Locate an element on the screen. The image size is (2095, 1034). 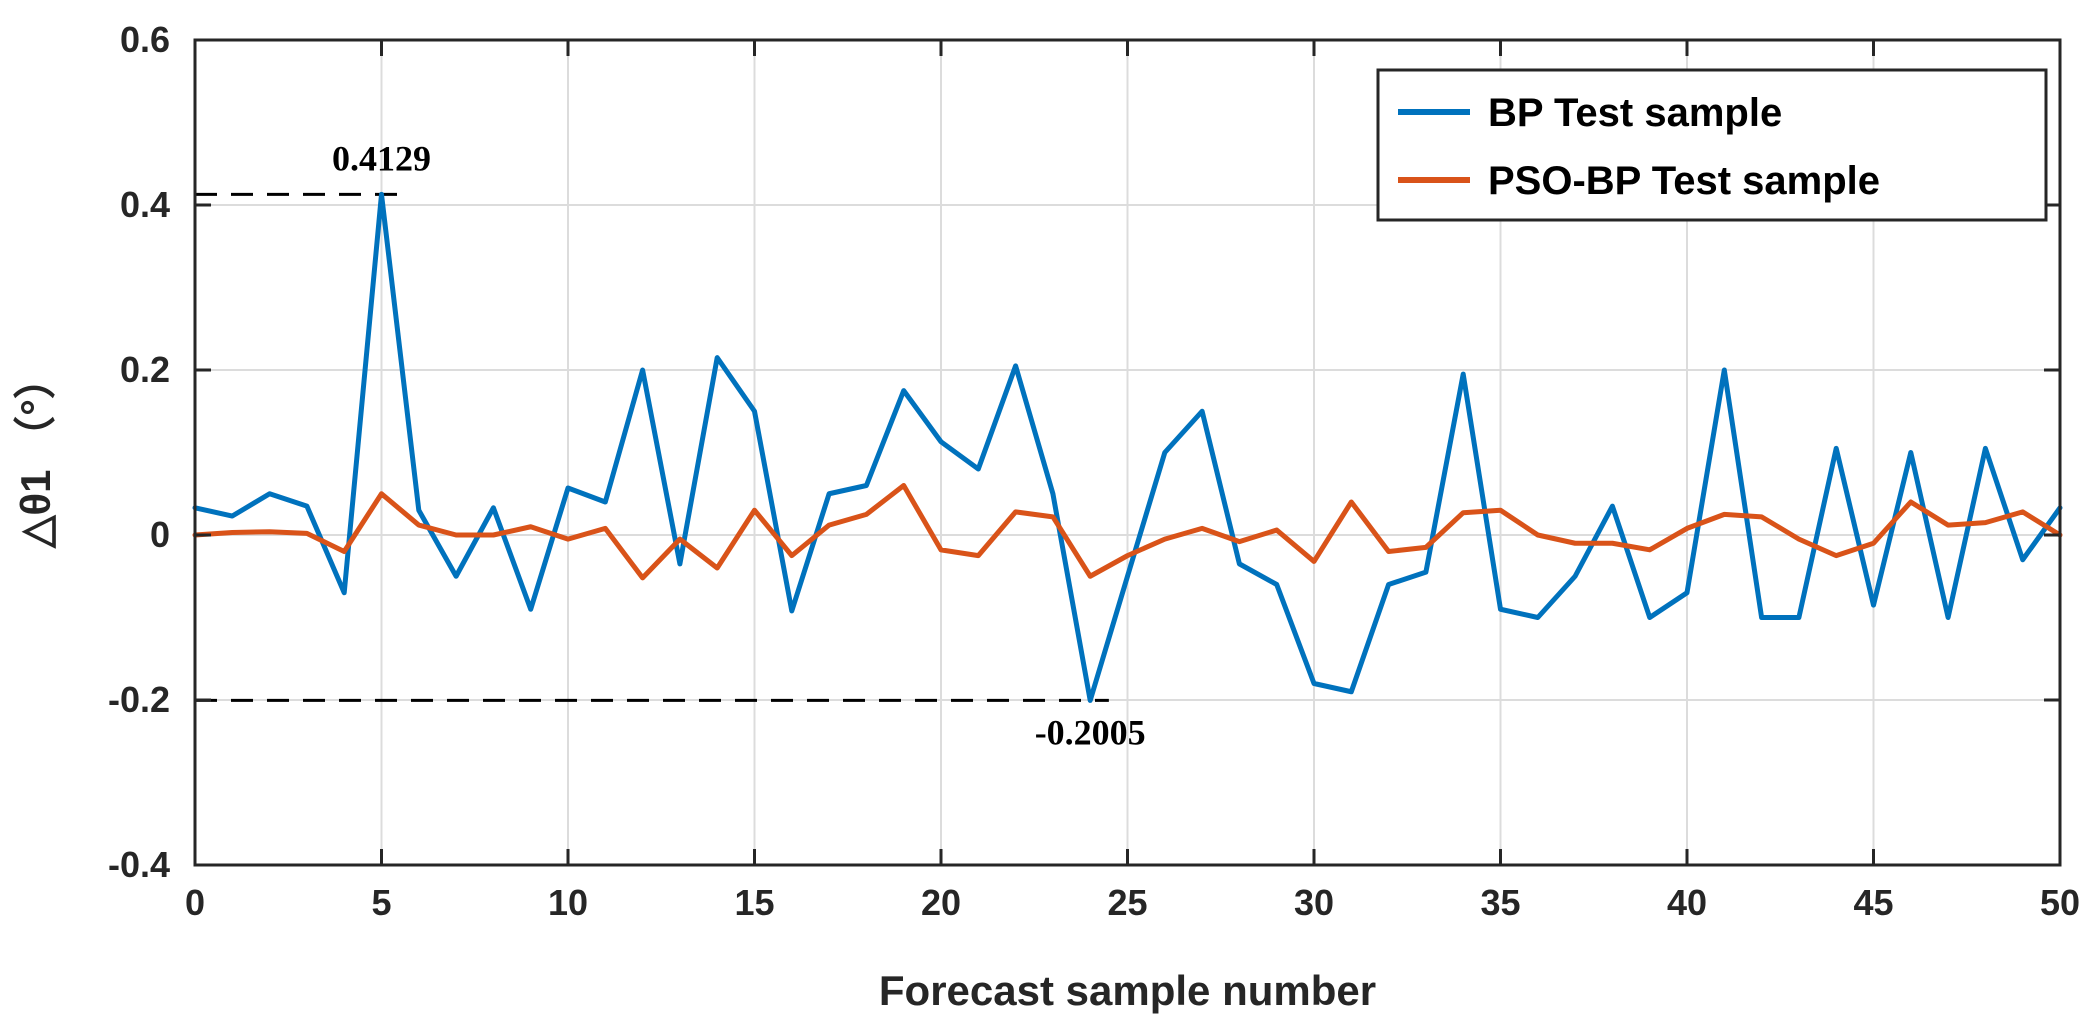
legend-label: PSO-BP Test sample is located at coordinates (1684, 181).